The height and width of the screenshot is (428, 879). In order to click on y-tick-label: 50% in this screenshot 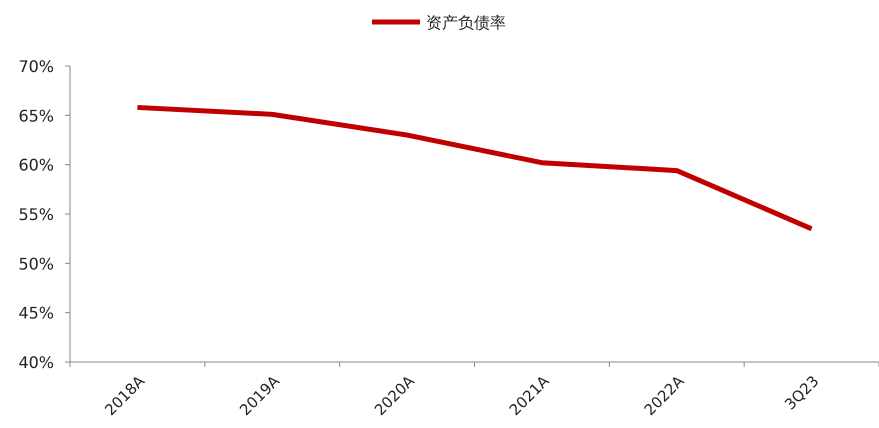, I will do `click(36, 264)`.